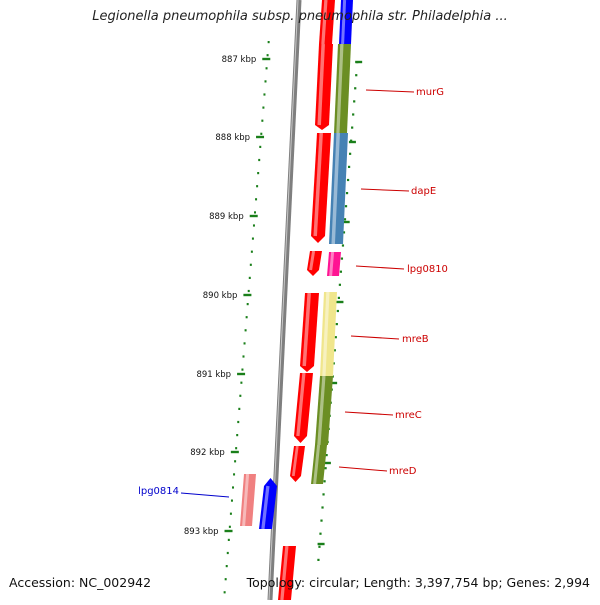 Image resolution: width=600 pixels, height=605 pixels. Describe the element at coordinates (158, 491) in the screenshot. I see `gene-label-lpg0814: lpg0814` at that location.